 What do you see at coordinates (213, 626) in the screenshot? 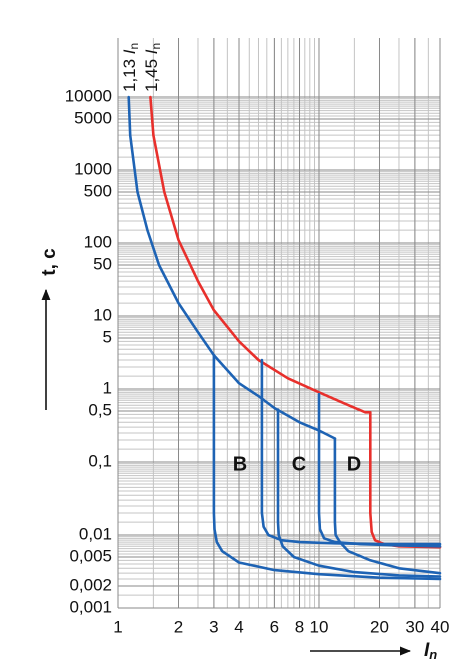
I see `x-tick-label: 3` at bounding box center [213, 626].